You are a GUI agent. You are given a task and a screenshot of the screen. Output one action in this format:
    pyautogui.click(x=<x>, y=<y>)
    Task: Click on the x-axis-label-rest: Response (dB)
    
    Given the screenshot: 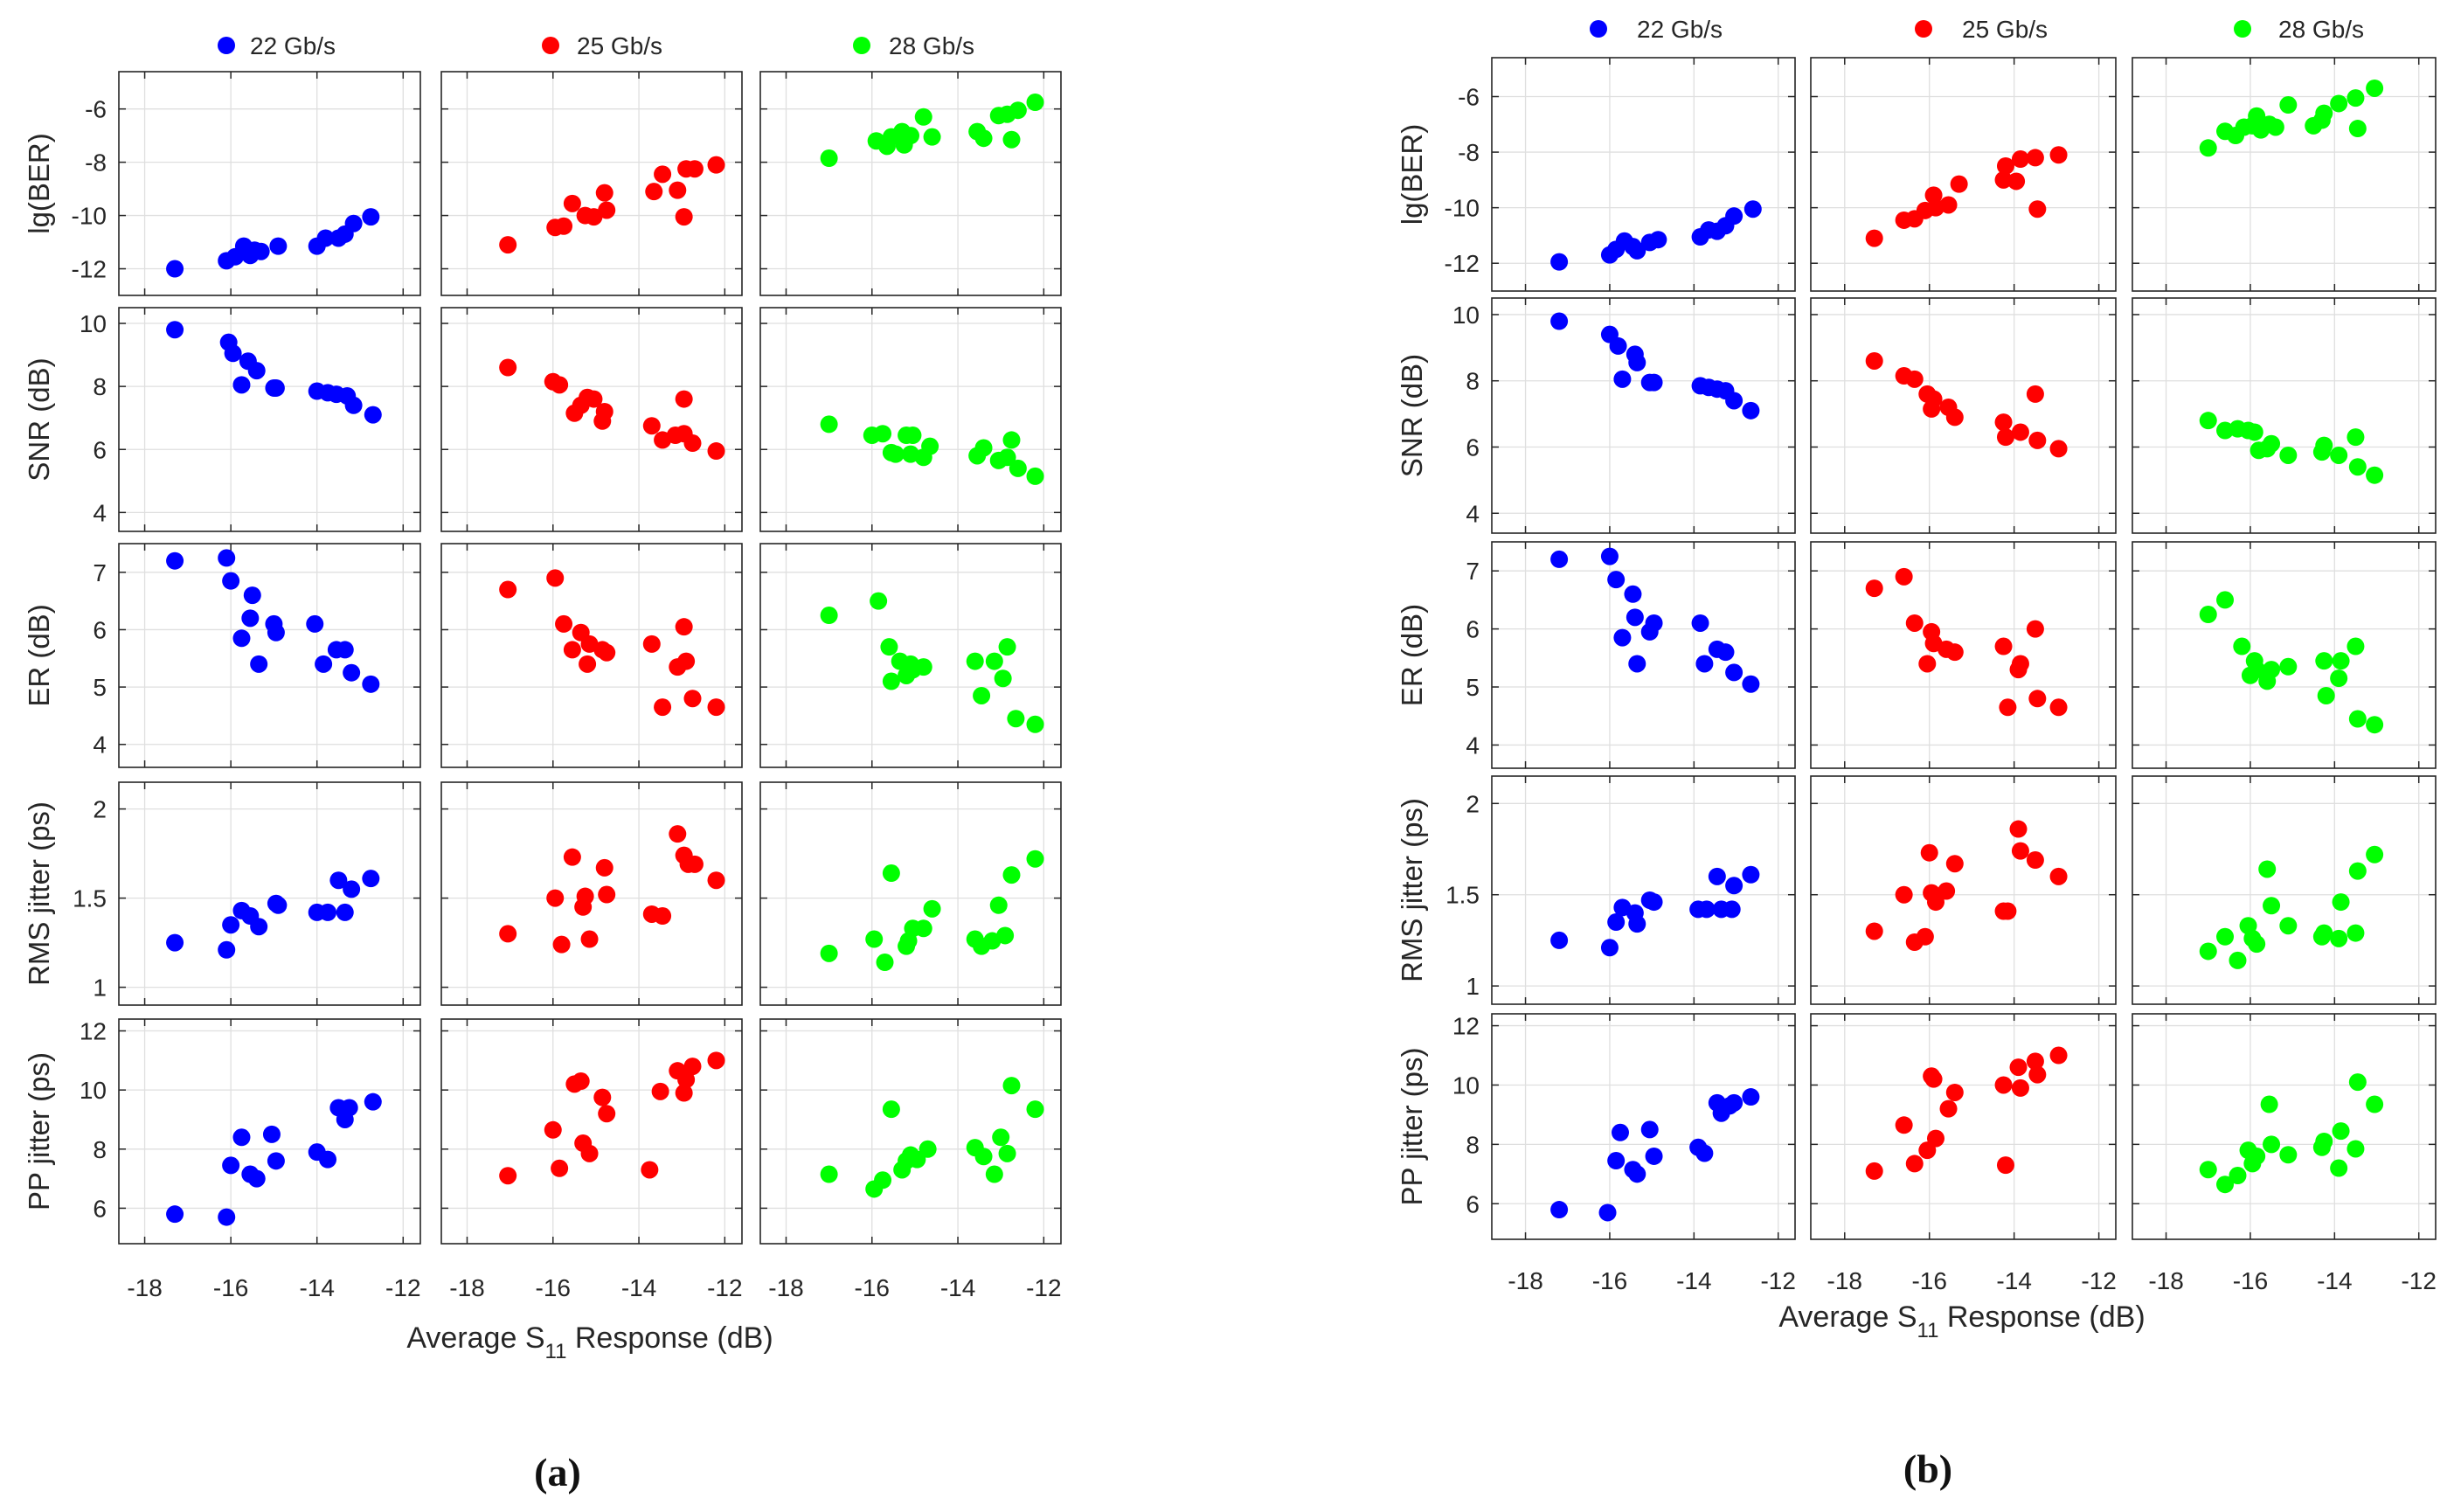 What is the action you would take?
    pyautogui.click(x=669, y=1338)
    